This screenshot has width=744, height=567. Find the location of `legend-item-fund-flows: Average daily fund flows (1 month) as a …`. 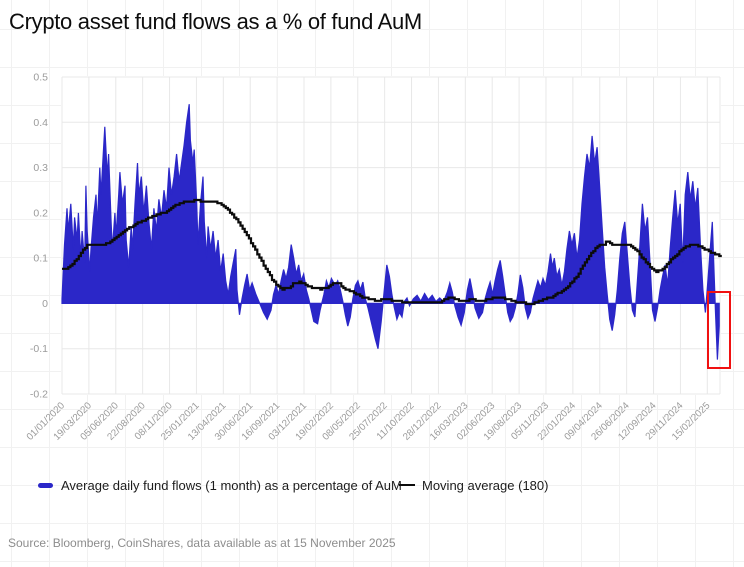

legend-item-fund-flows: Average daily fund flows (1 month) as a … is located at coordinates (220, 485).